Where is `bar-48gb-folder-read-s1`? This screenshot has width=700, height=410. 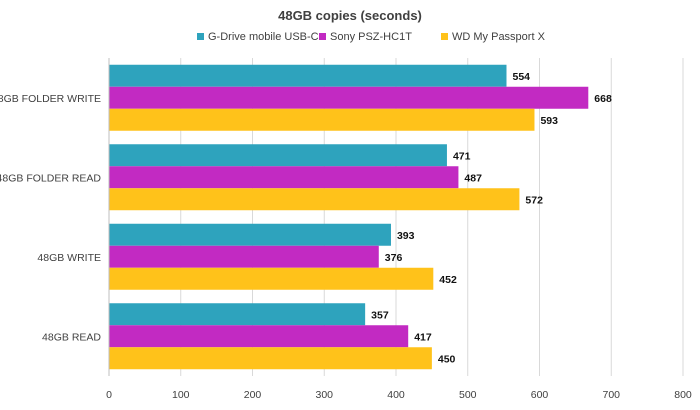 bar-48gb-folder-read-s1 is located at coordinates (284, 177).